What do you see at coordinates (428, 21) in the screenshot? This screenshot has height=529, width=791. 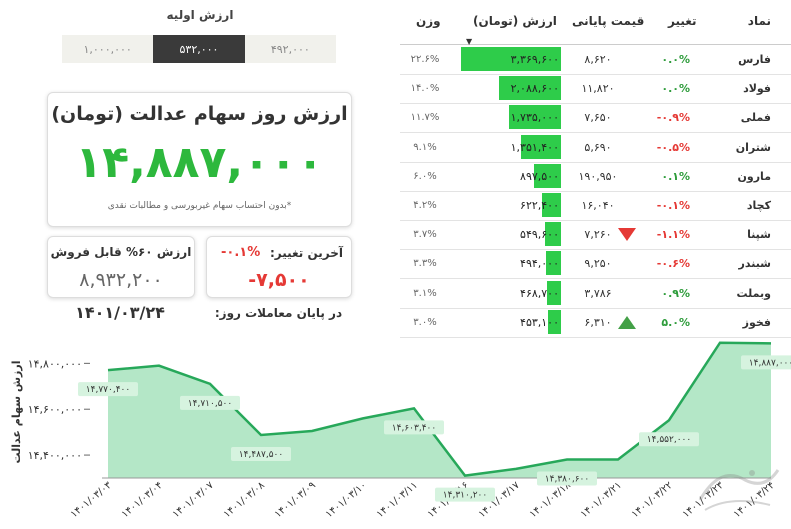 I see `col-header-weight: وزن` at bounding box center [428, 21].